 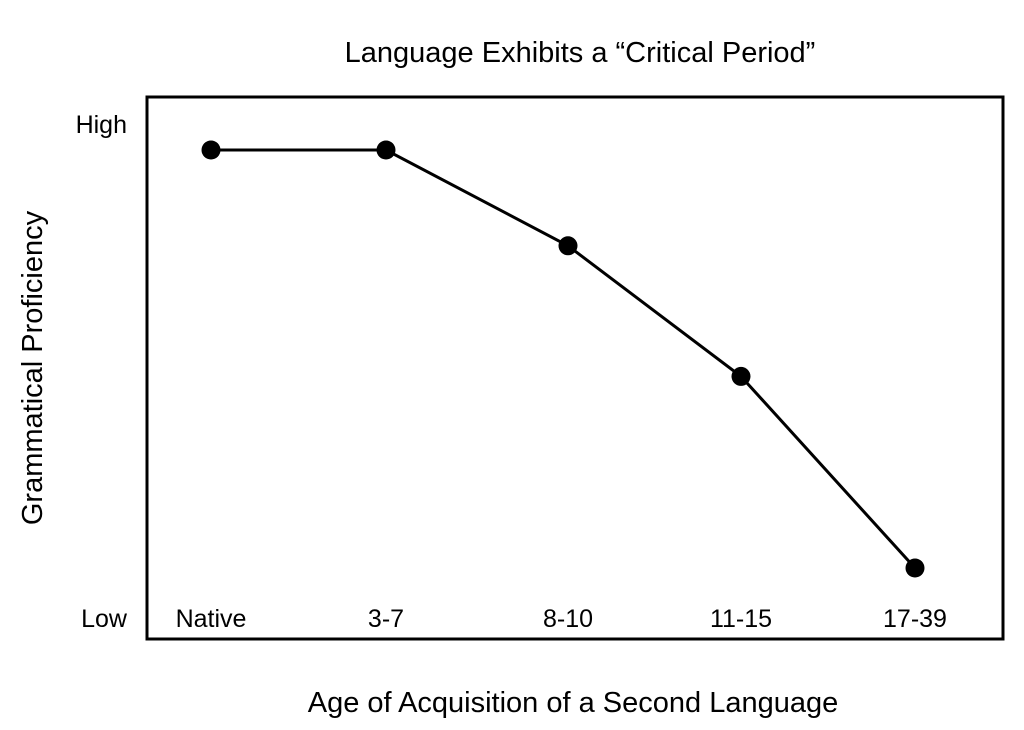 What do you see at coordinates (386, 619) in the screenshot?
I see `x-tick-label: 3-7` at bounding box center [386, 619].